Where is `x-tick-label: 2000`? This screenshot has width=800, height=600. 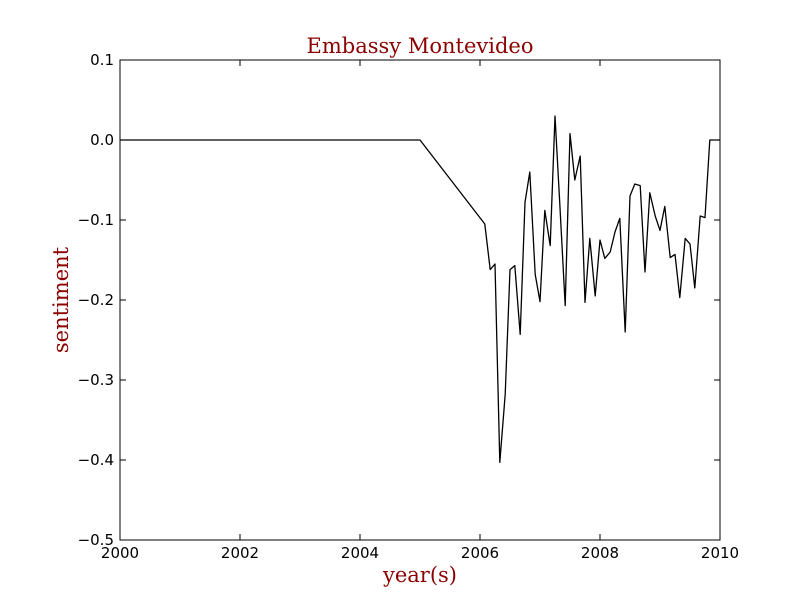
x-tick-label: 2000 is located at coordinates (120, 553).